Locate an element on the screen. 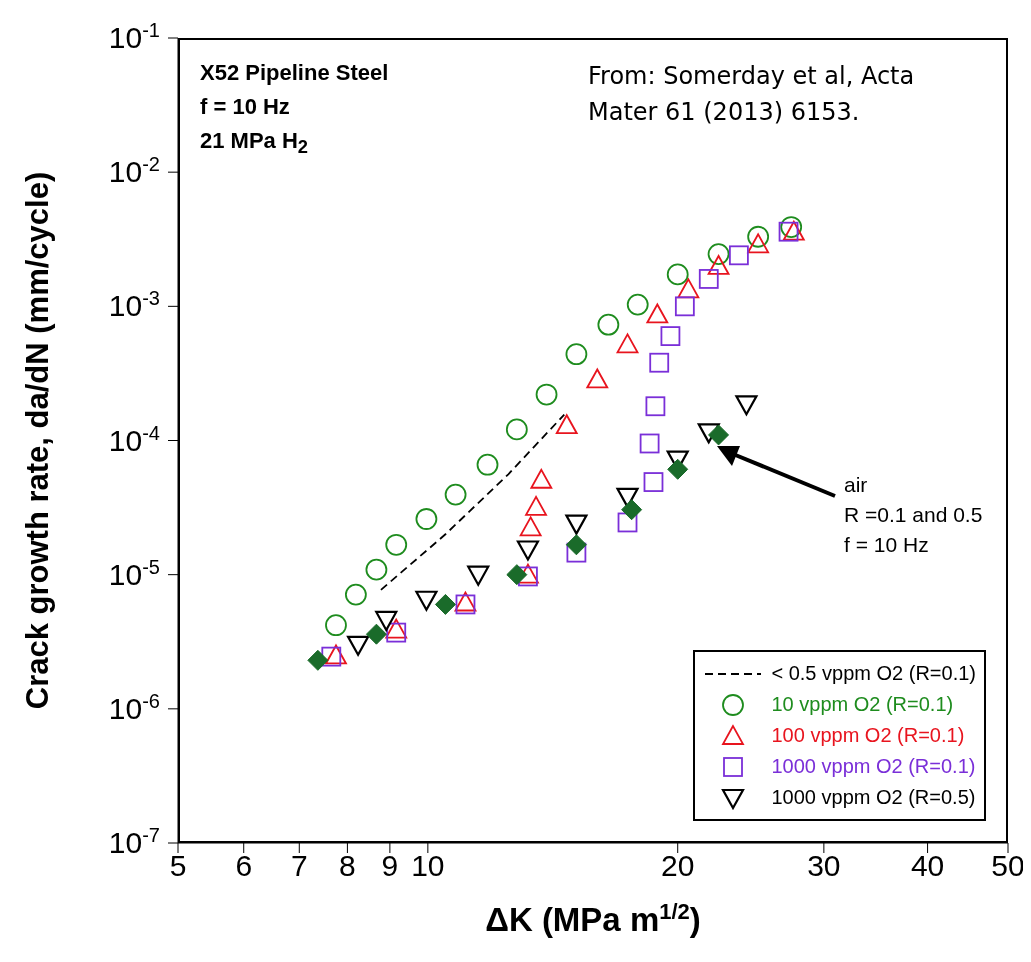 This screenshot has width=1031, height=962. x-tick-label: 8 is located at coordinates (347, 866).